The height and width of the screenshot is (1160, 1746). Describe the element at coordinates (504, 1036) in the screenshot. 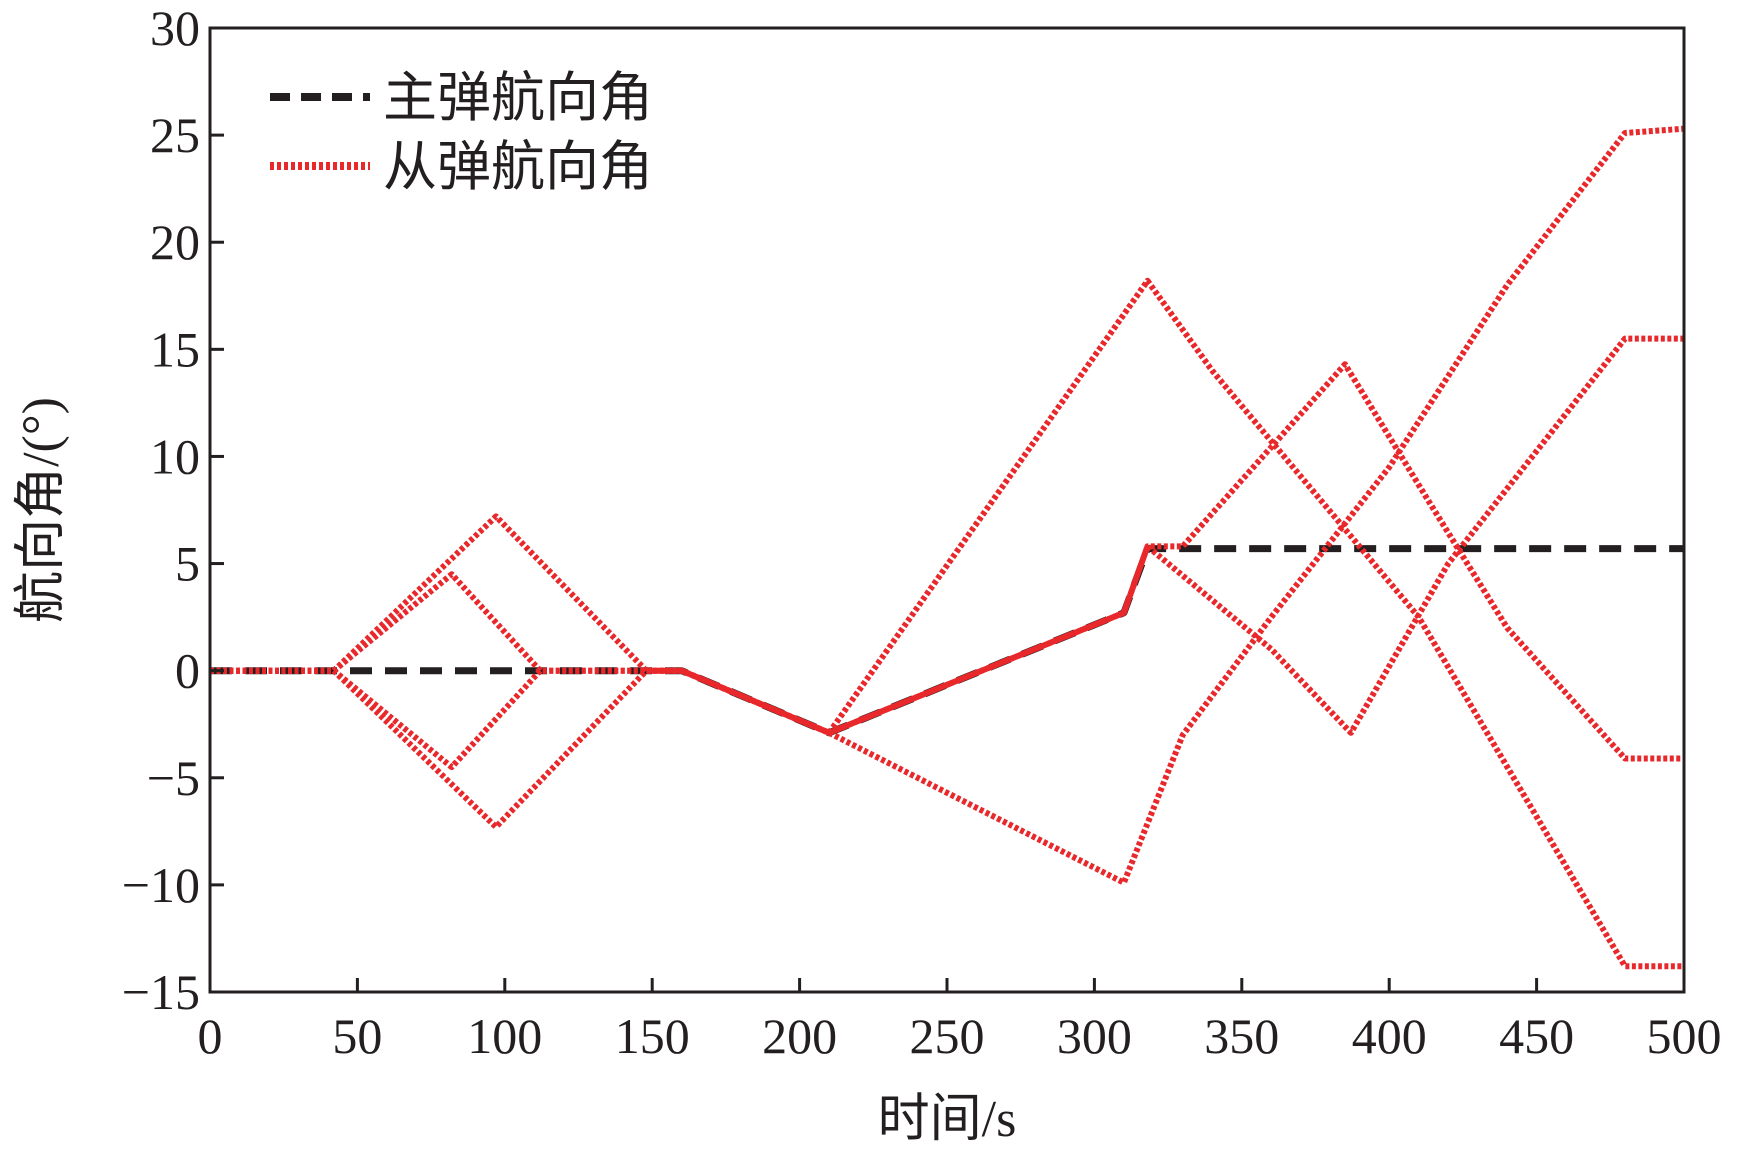

I see `x-tick-label: 100` at that location.